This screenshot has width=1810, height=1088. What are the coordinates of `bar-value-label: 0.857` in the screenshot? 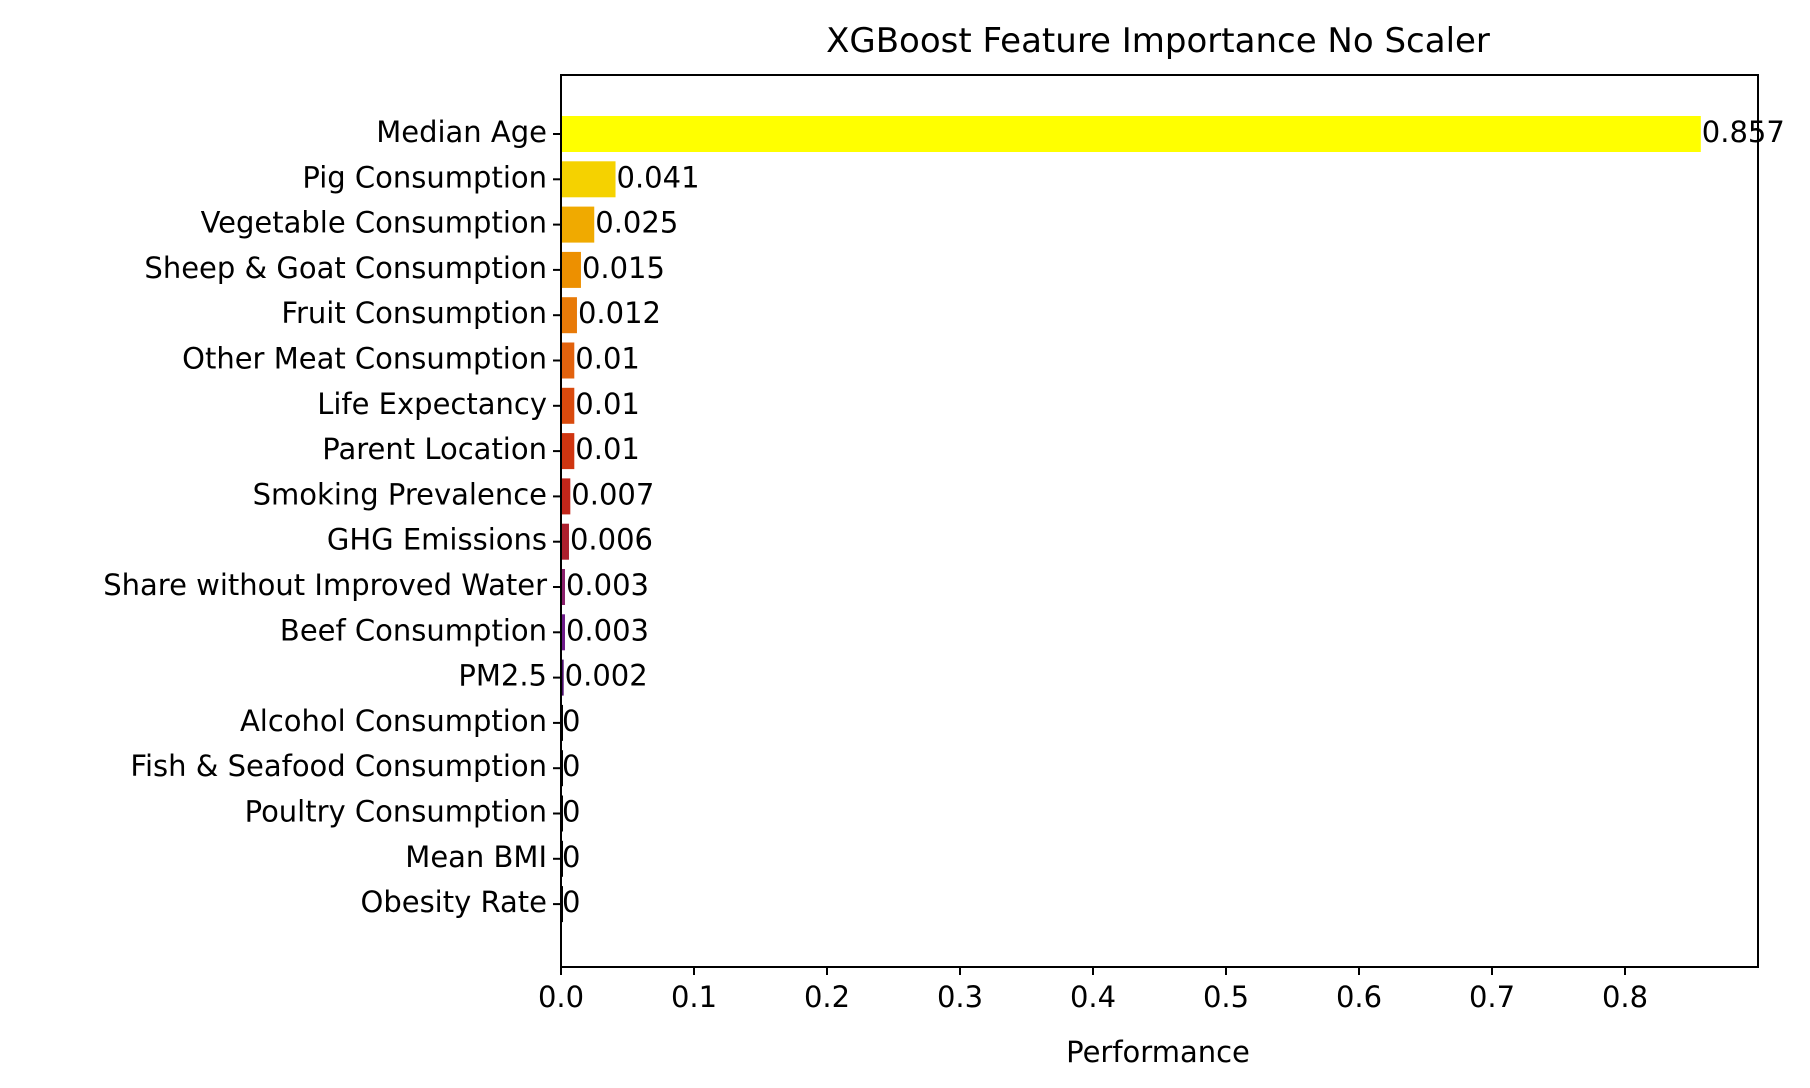 It's located at (1743, 132).